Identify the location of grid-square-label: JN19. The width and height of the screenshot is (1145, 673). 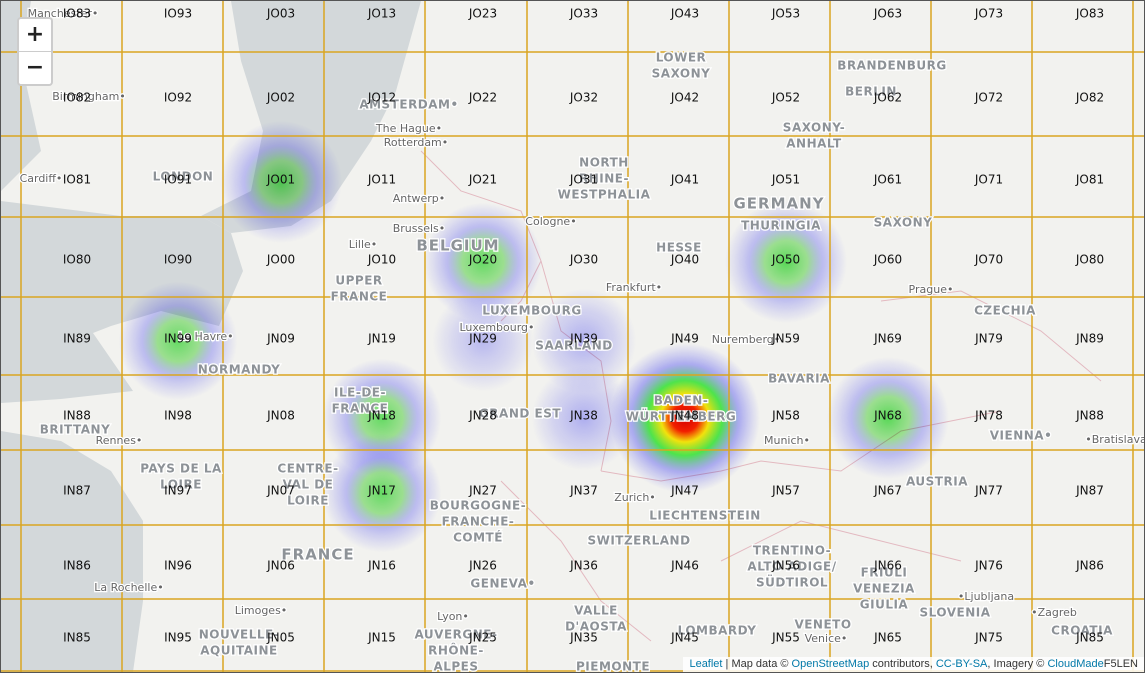
(381, 339).